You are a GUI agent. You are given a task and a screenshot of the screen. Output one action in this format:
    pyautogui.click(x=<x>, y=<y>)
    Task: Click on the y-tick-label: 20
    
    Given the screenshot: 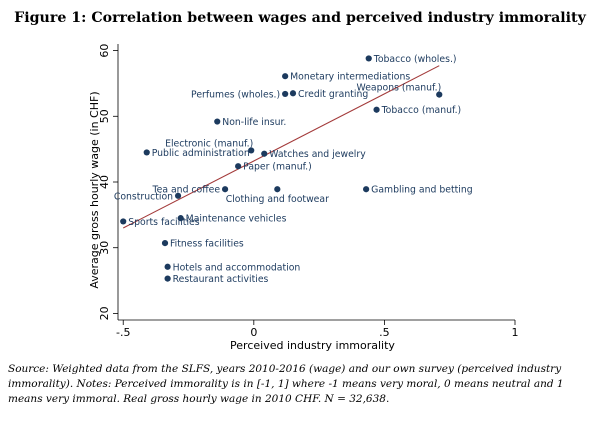 What is the action you would take?
    pyautogui.click(x=104, y=313)
    